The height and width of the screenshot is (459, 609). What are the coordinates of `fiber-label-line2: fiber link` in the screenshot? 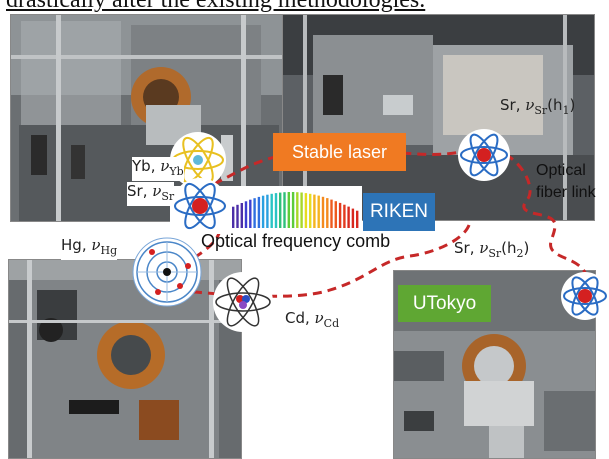 It's located at (566, 192).